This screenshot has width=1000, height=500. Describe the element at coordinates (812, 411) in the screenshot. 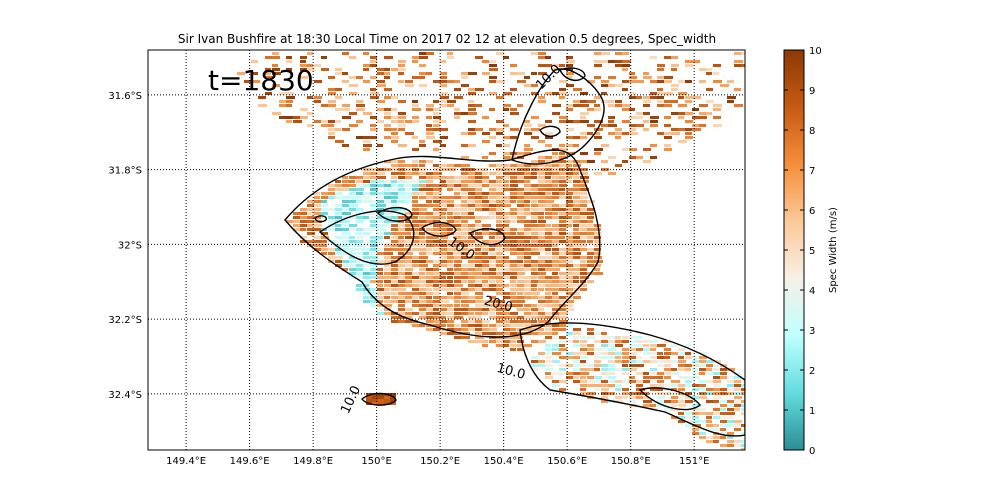

I see `colorbar-tick-label-1: 1` at that location.